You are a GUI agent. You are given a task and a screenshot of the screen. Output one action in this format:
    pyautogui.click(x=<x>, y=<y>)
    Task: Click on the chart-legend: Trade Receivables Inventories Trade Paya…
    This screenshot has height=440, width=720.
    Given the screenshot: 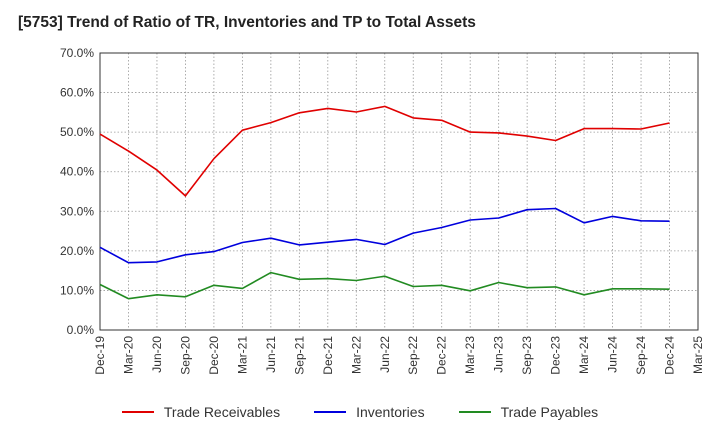 What is the action you would take?
    pyautogui.click(x=360, y=412)
    